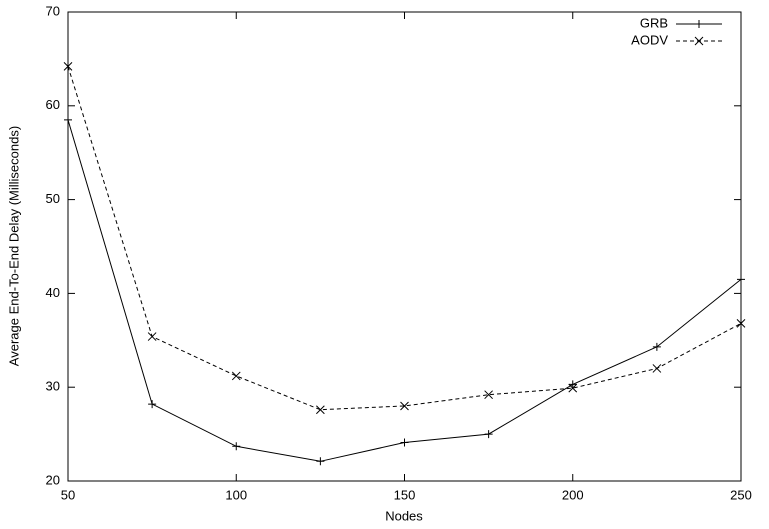 Image resolution: width=769 pixels, height=529 pixels. Describe the element at coordinates (68, 494) in the screenshot. I see `x-tick-label: 50` at that location.